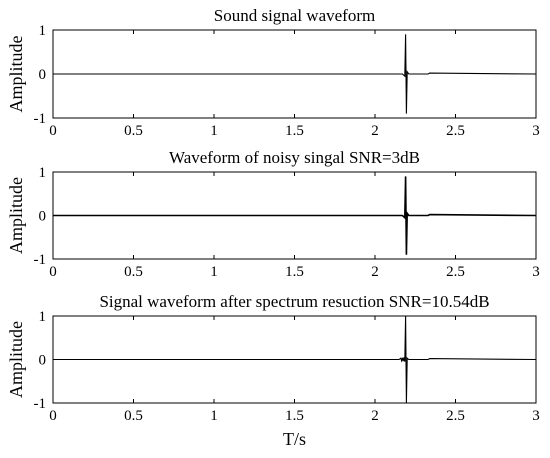 This screenshot has height=458, width=550. Describe the element at coordinates (294, 15) in the screenshot. I see `subplot-title: Sound signal waveform` at that location.